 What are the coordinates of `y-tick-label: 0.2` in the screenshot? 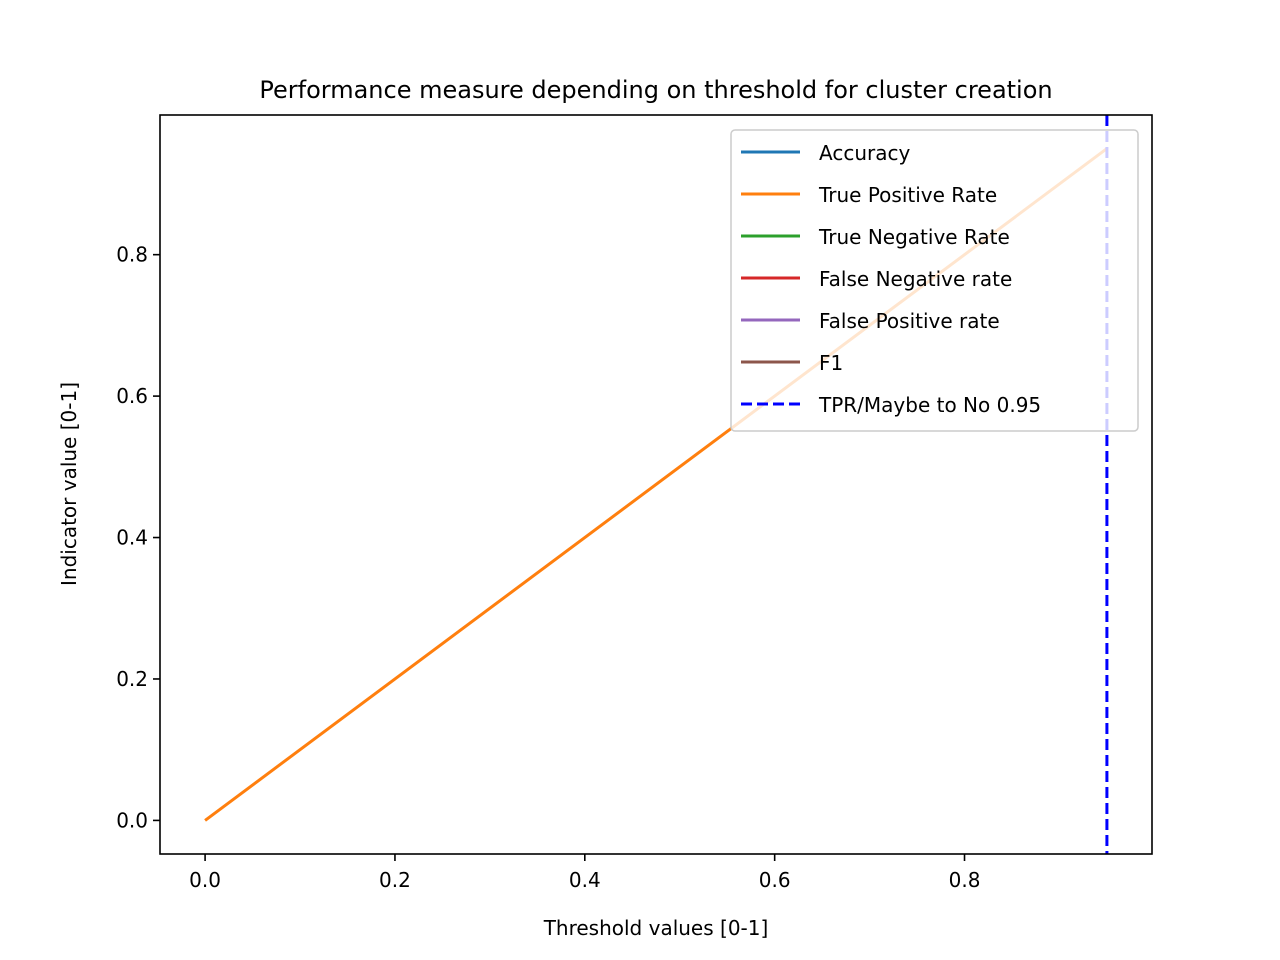 It's located at (132, 679).